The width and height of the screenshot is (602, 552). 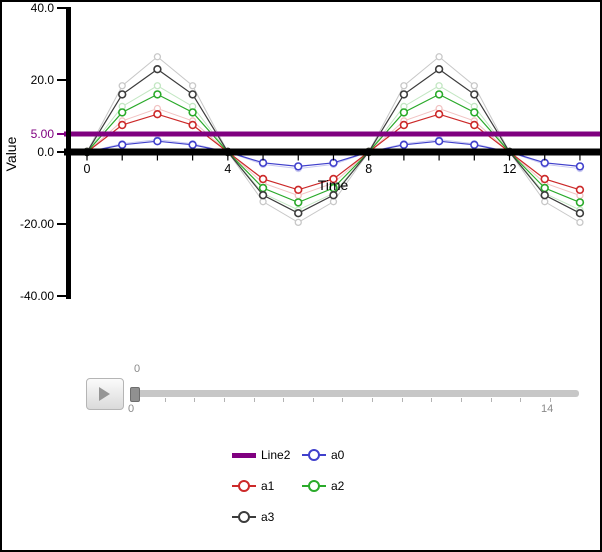 I want to click on x-axis-title: Time, so click(x=333, y=185).